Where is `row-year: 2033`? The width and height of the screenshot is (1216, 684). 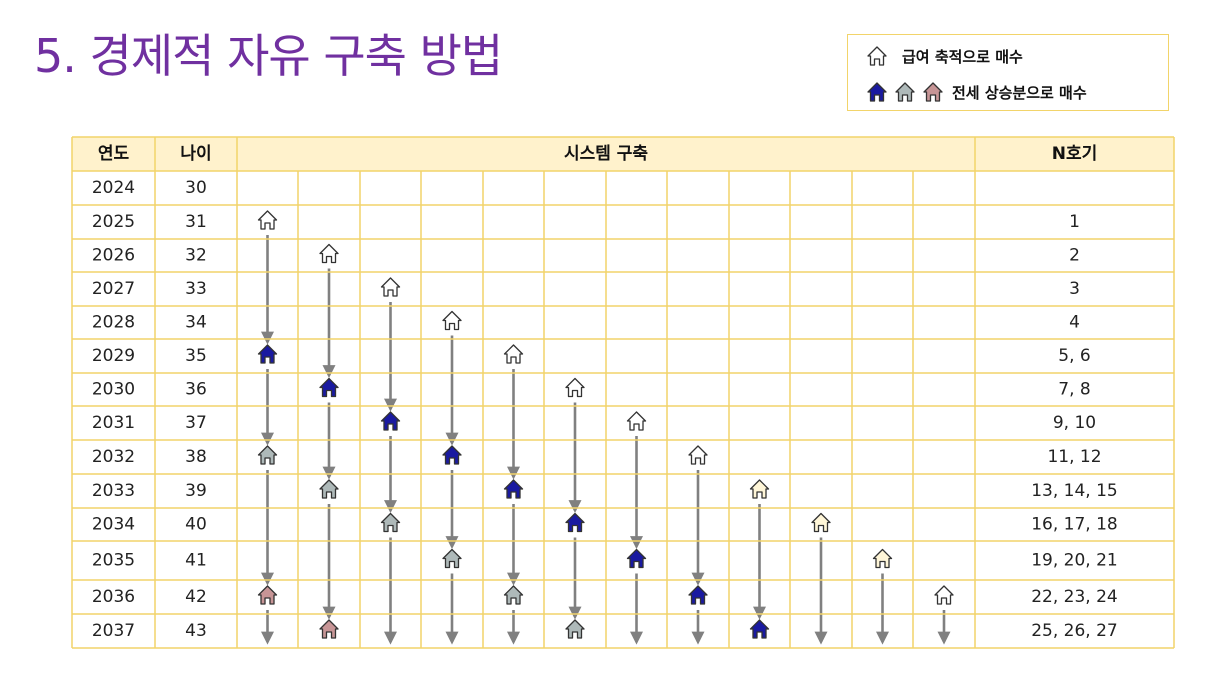 row-year: 2033 is located at coordinates (113, 491).